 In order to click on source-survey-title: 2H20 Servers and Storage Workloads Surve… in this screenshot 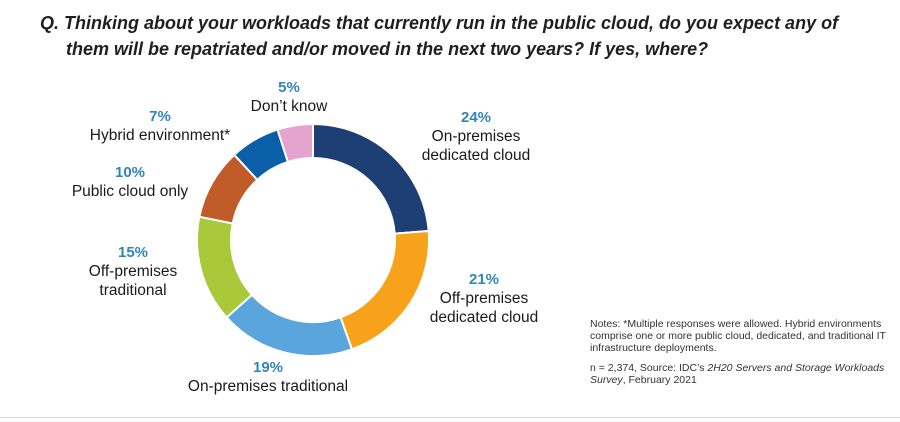, I will do `click(737, 374)`.